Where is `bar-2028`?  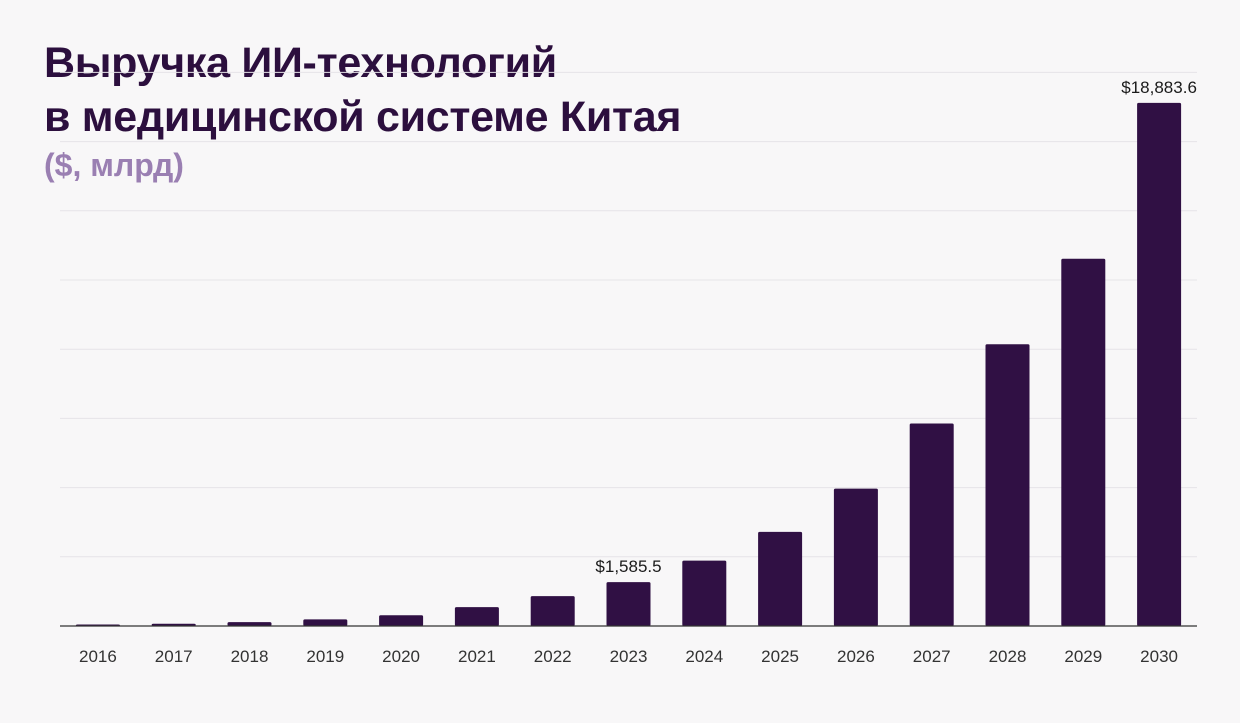 bar-2028 is located at coordinates (1007, 485).